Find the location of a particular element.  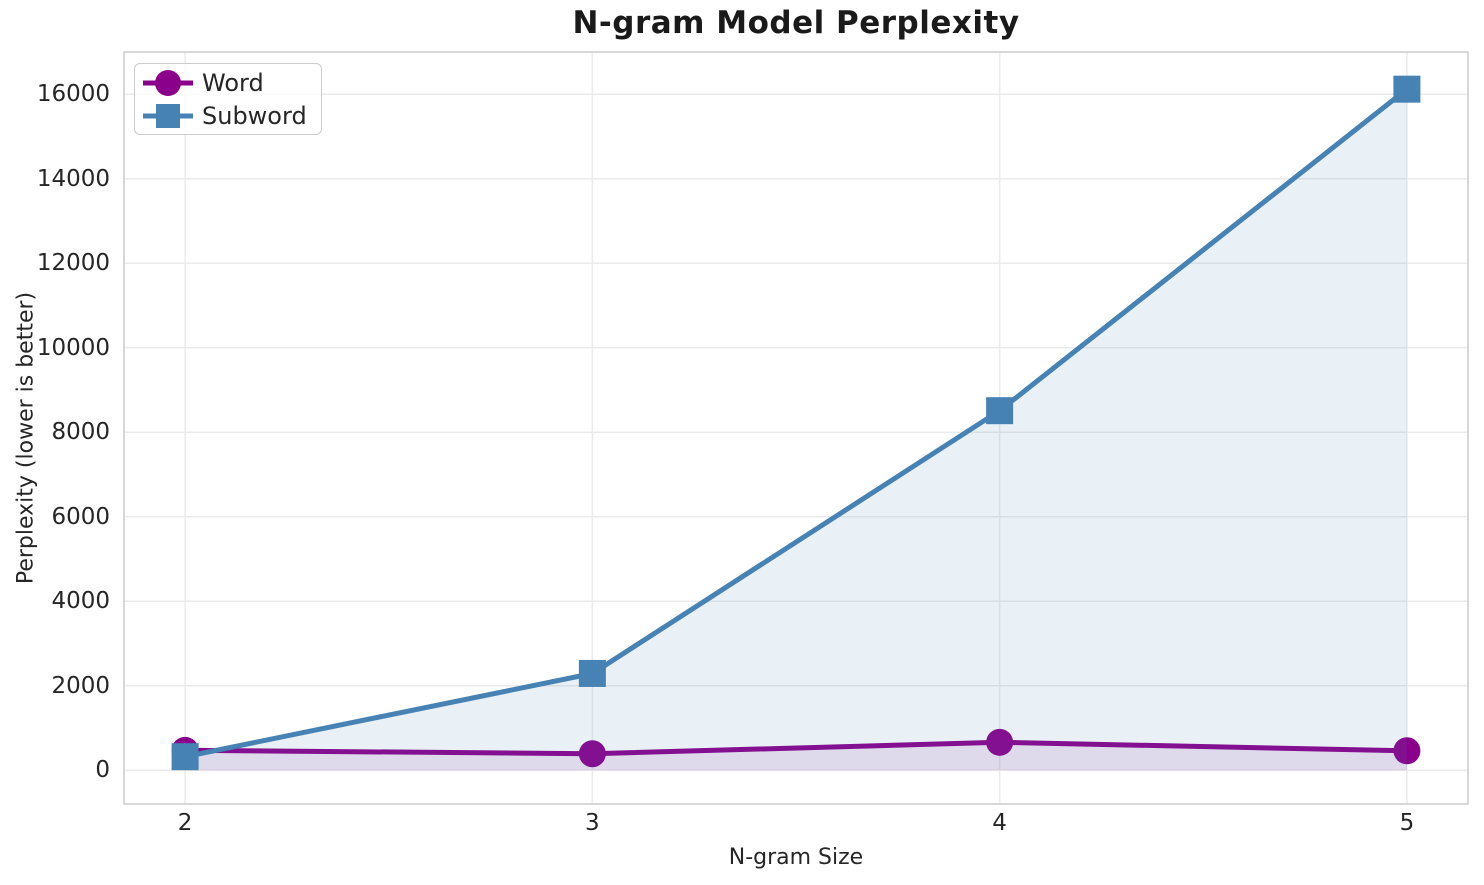

y-tick-label: 2000 is located at coordinates (80, 685).